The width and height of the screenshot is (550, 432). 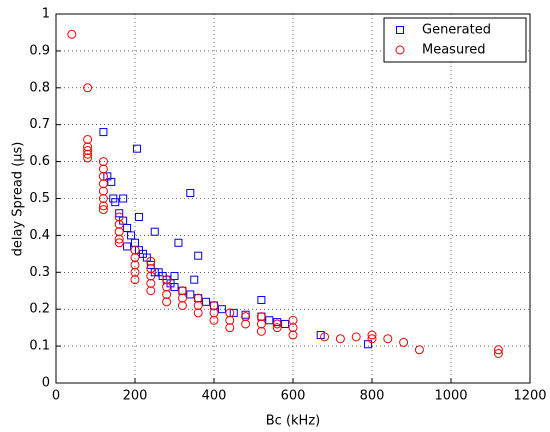 What do you see at coordinates (372, 396) in the screenshot?
I see `x-tick-label: 800` at bounding box center [372, 396].